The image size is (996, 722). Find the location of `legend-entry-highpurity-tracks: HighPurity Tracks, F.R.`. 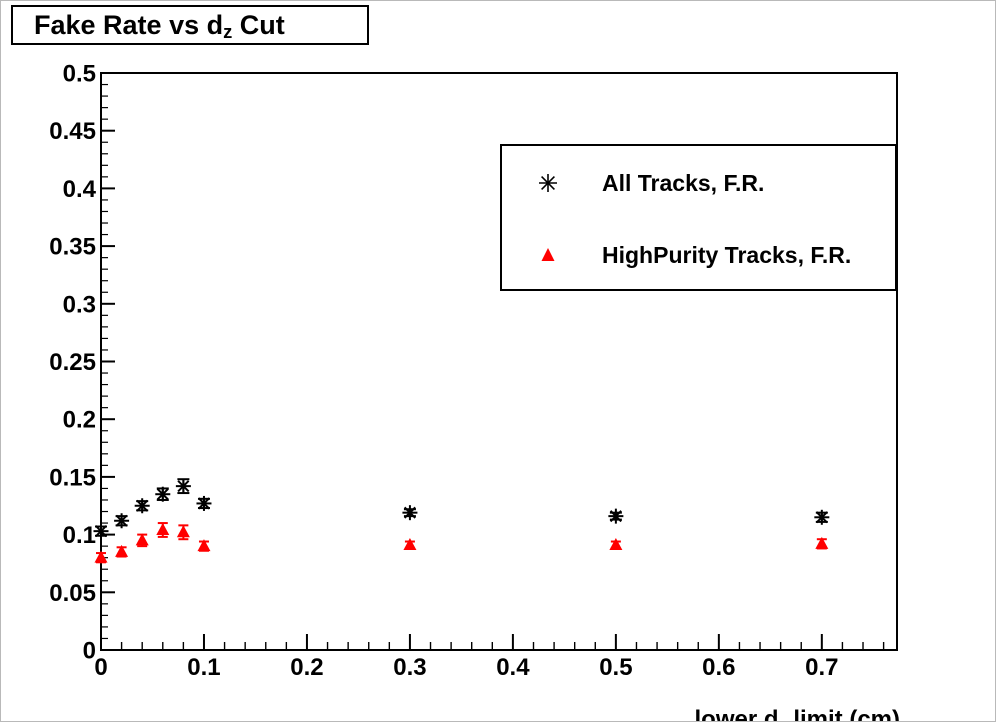

legend-entry-highpurity-tracks: HighPurity Tracks, F.R. is located at coordinates (698, 255).